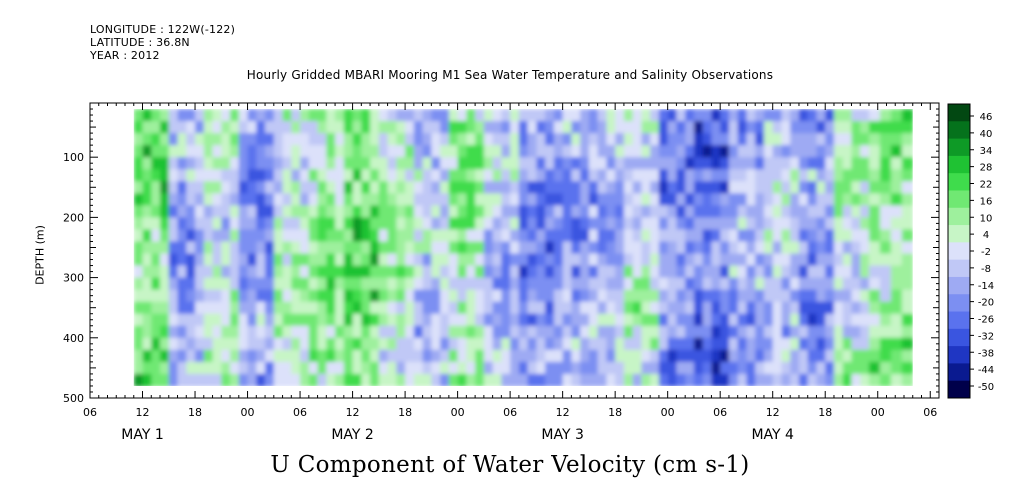  What do you see at coordinates (986, 353) in the screenshot?
I see `colorbar-label: -38` at bounding box center [986, 353].